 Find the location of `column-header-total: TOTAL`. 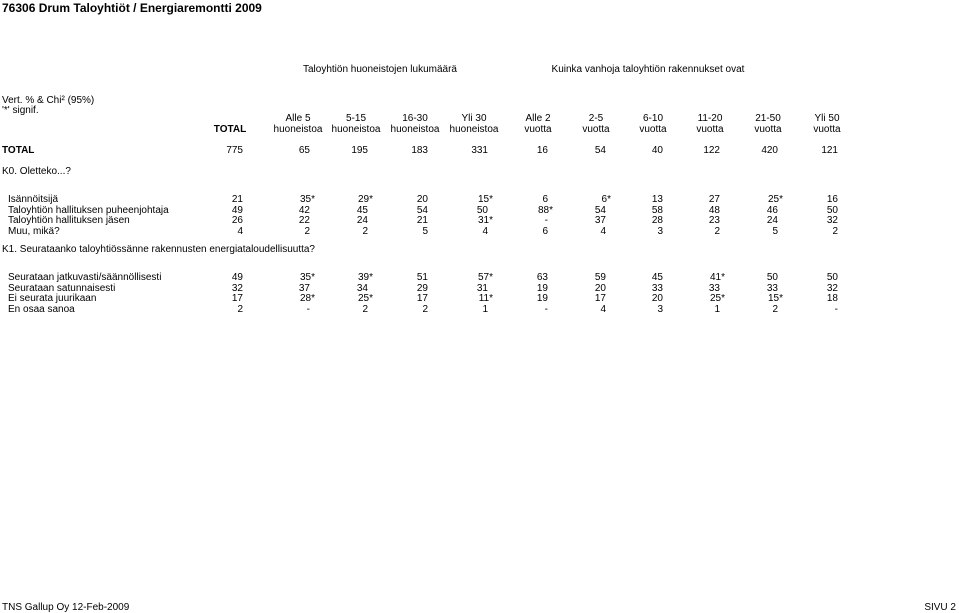

column-header-total: TOTAL is located at coordinates (230, 129).